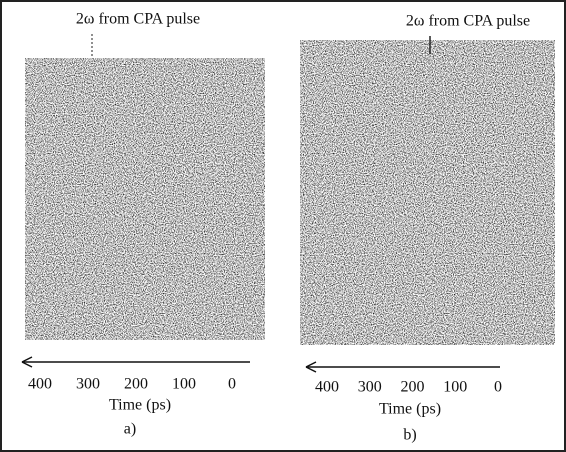 Image resolution: width=566 pixels, height=452 pixels. What do you see at coordinates (409, 435) in the screenshot?
I see `caption: b)` at bounding box center [409, 435].